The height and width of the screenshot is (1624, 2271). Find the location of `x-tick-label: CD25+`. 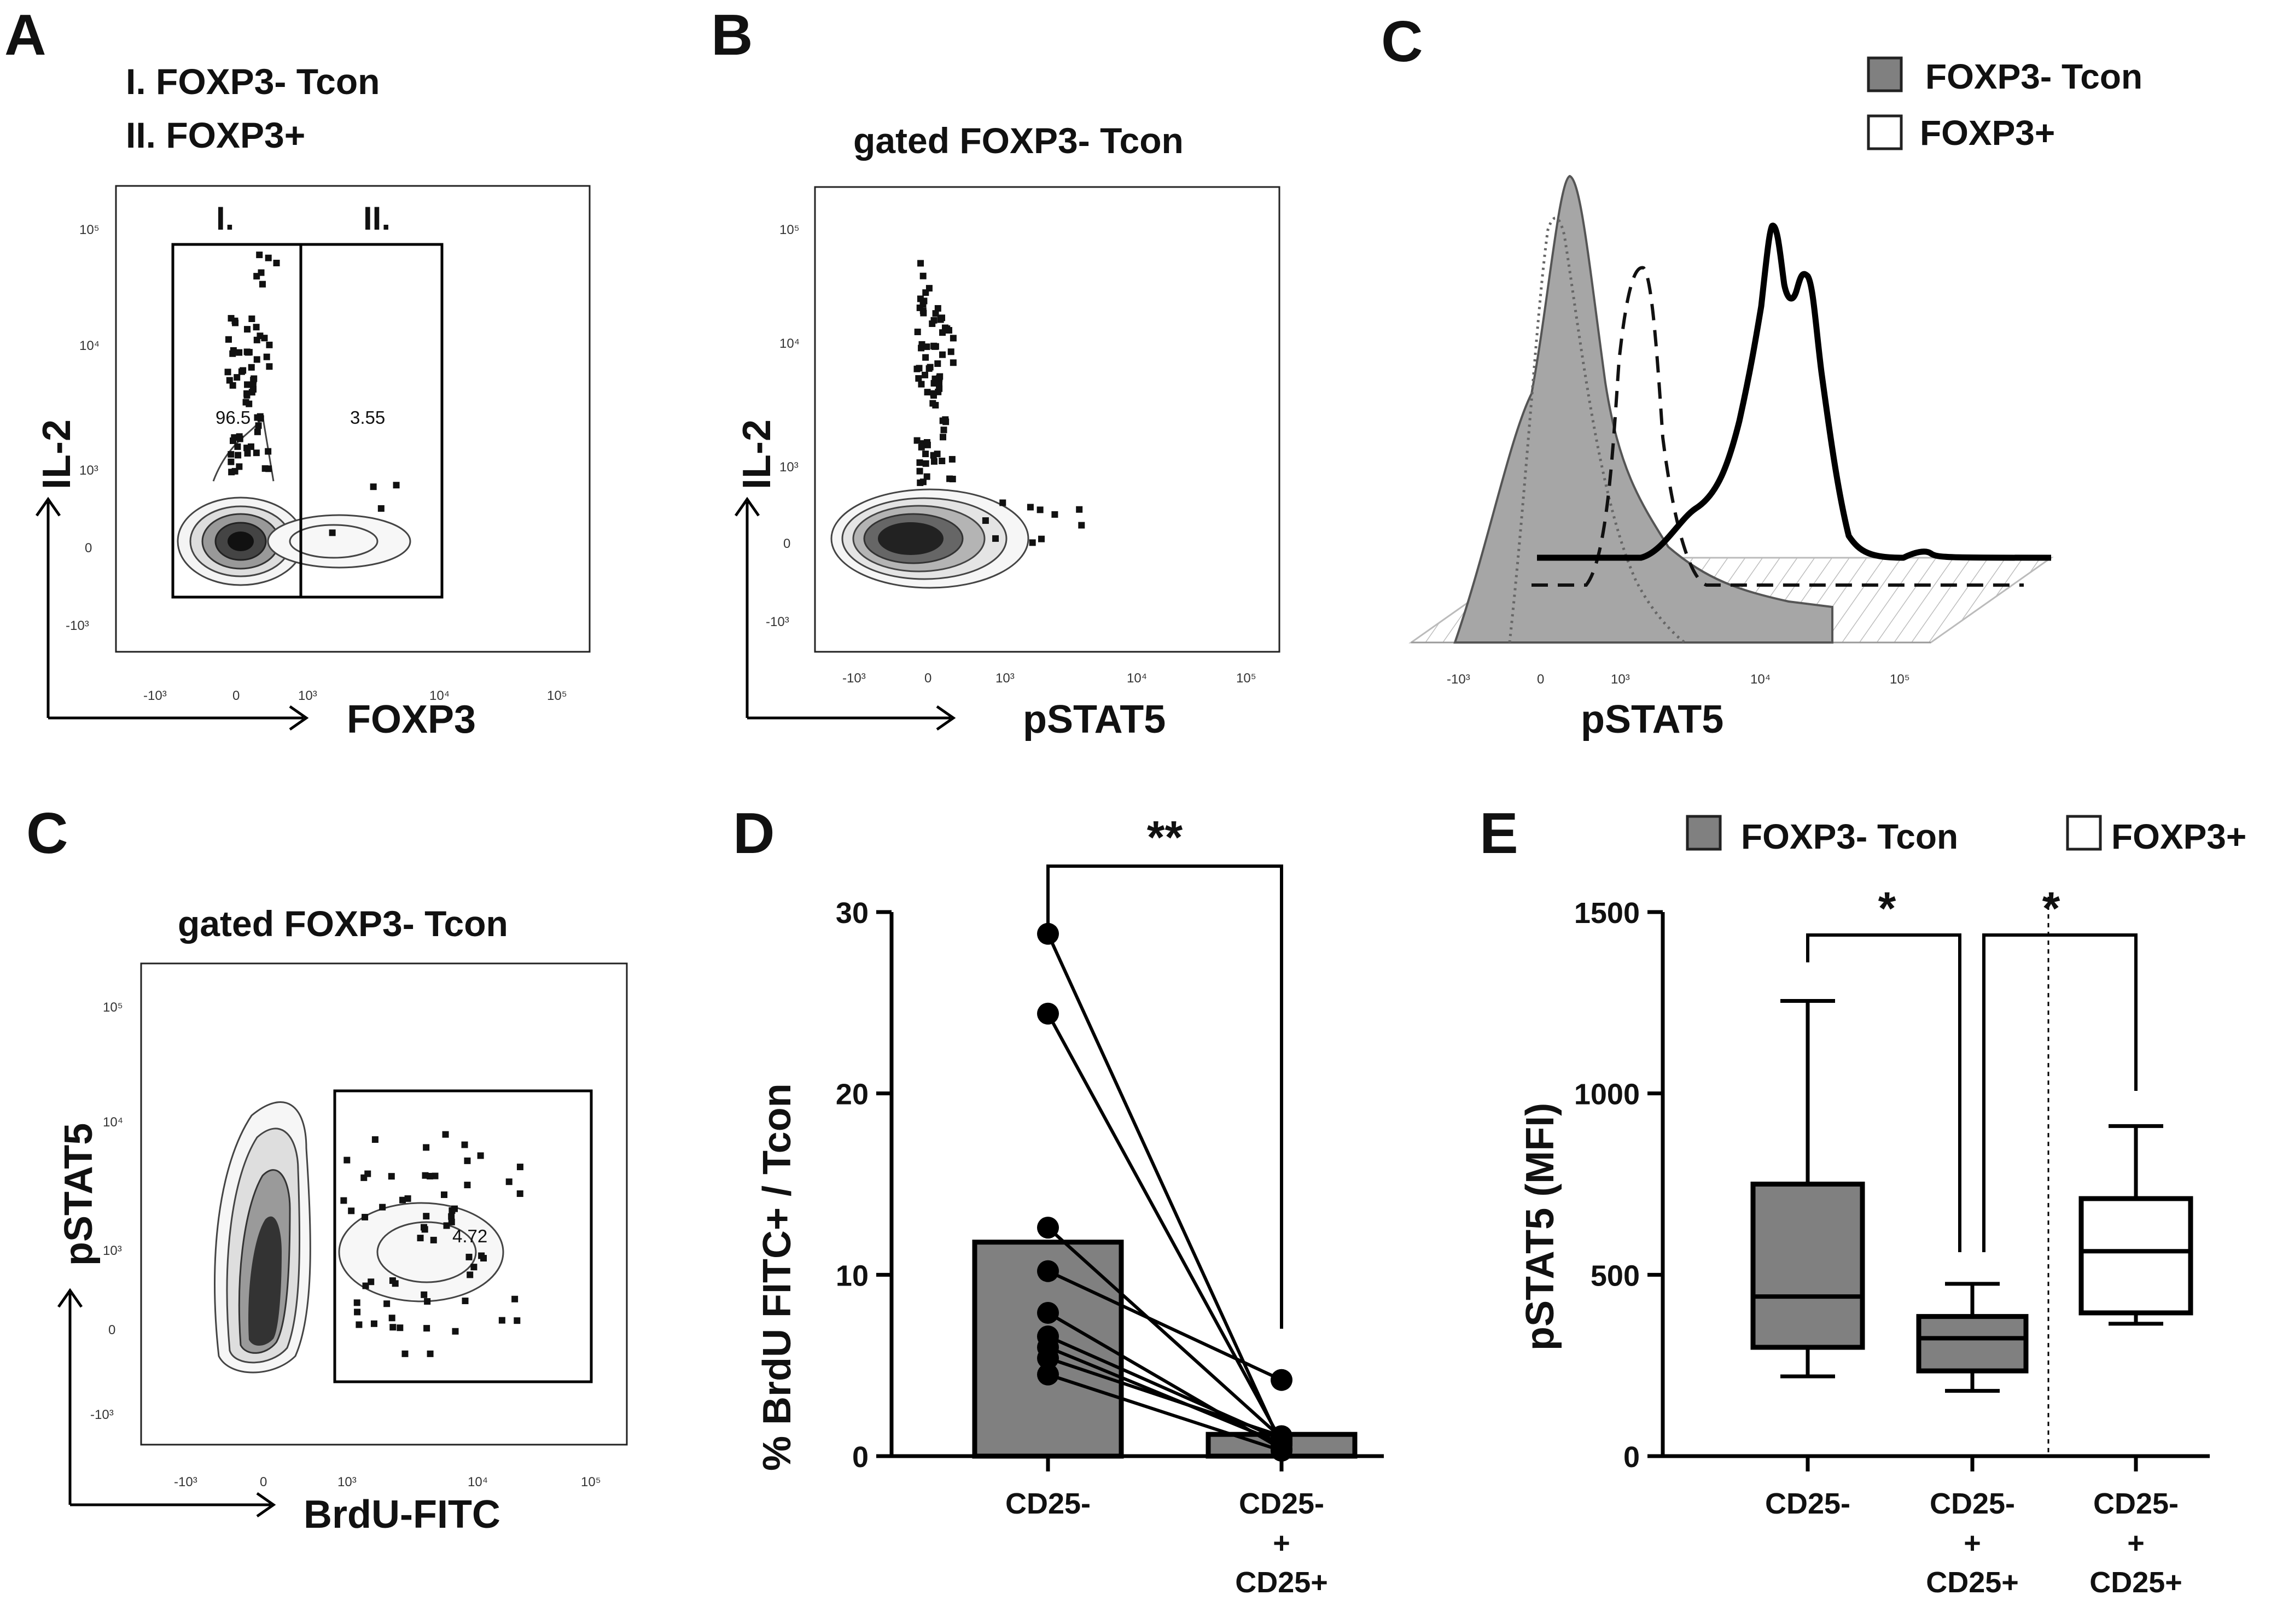

x-tick-label: CD25+ is located at coordinates (1281, 1582).